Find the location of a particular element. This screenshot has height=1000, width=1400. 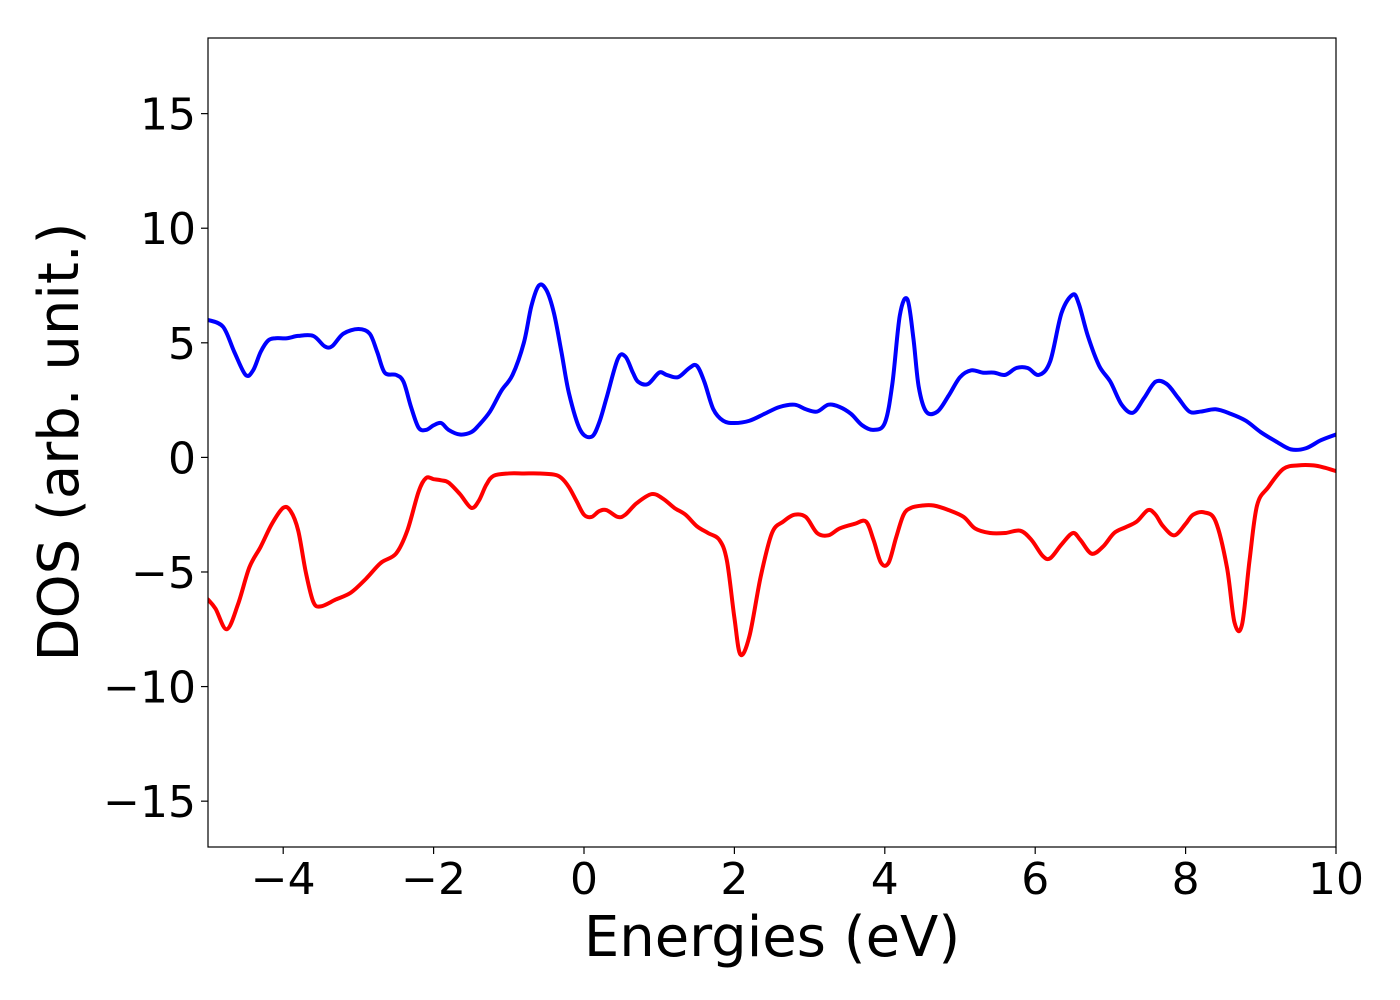

y-axis-title: DOS (arb. unit.) is located at coordinates (59, 441).